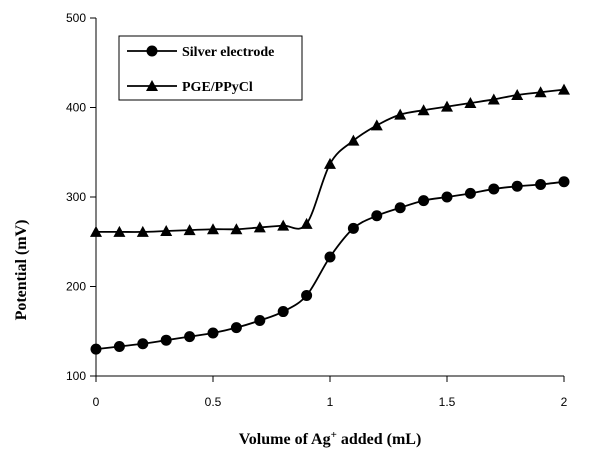  I want to click on x-axis-title: Volume of Ag+ added (mL), so click(330, 438).